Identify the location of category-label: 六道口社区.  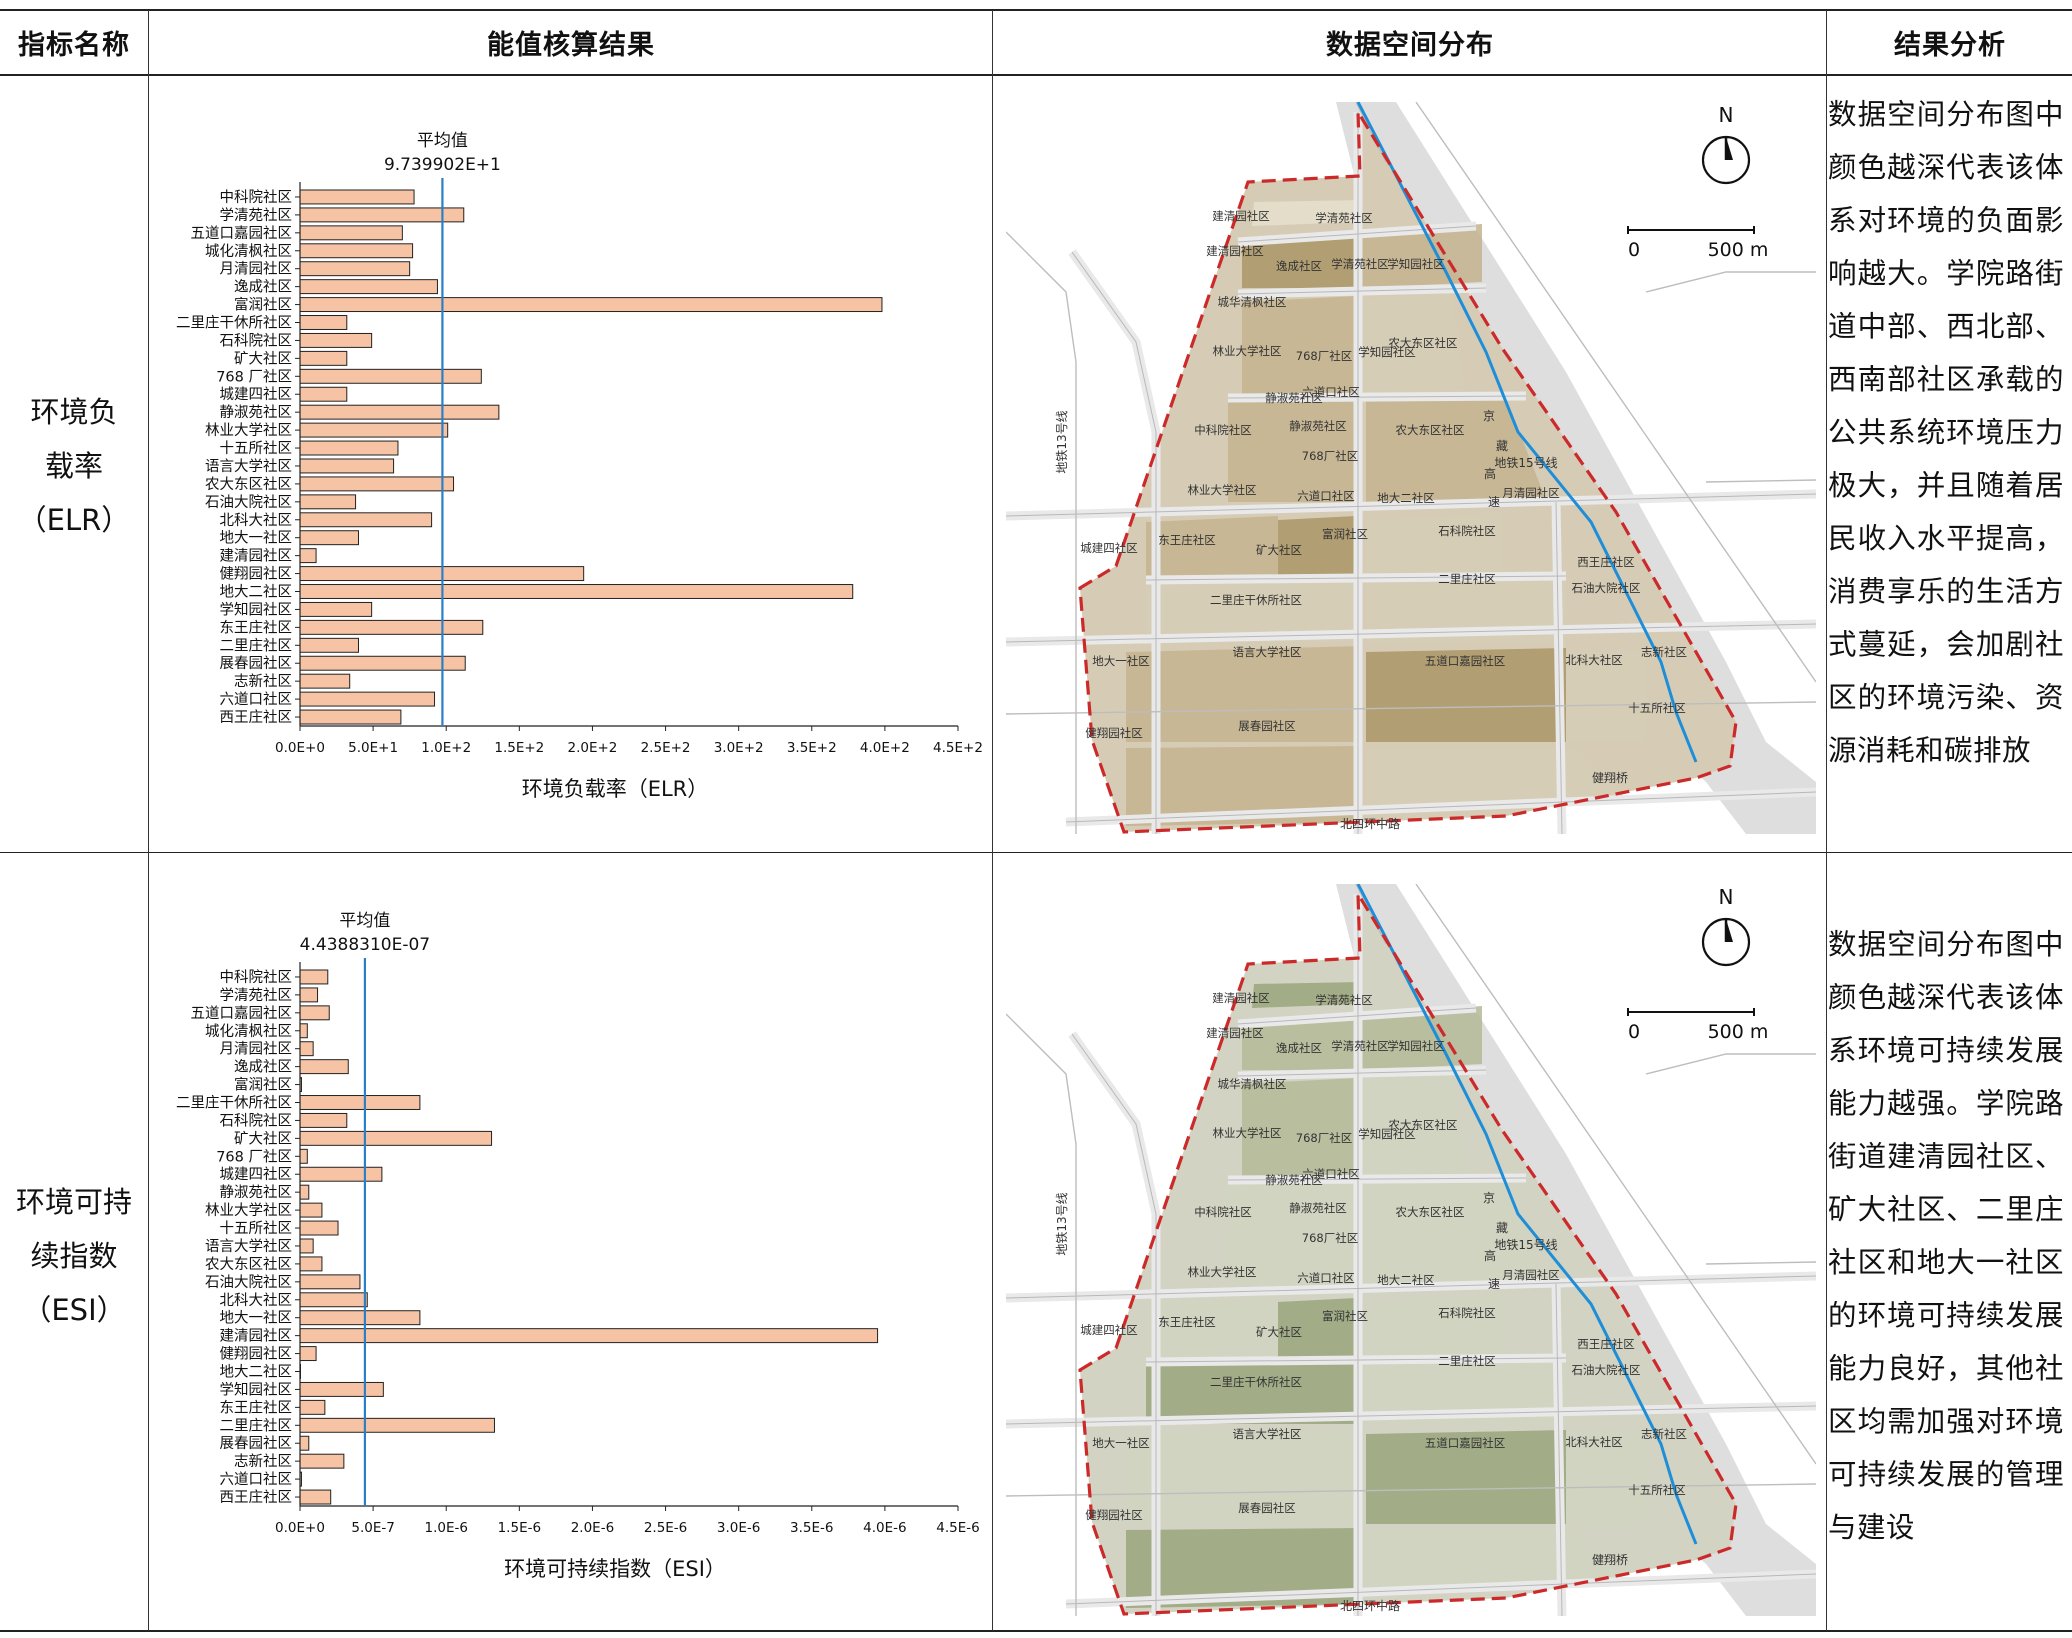
(256, 1479).